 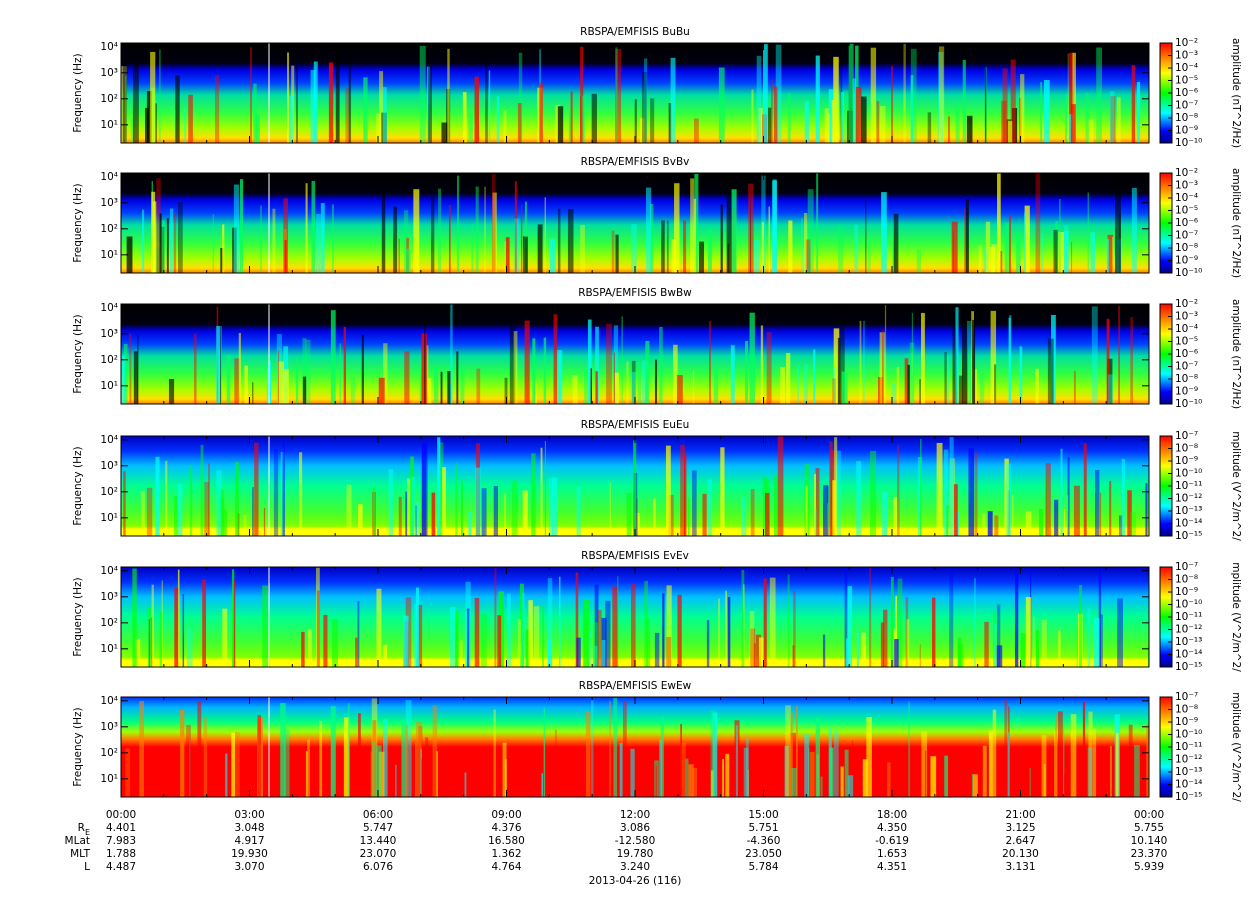 What do you see at coordinates (1188, 747) in the screenshot?
I see `colorbar-tick-label: 10⁻¹¹` at bounding box center [1188, 747].